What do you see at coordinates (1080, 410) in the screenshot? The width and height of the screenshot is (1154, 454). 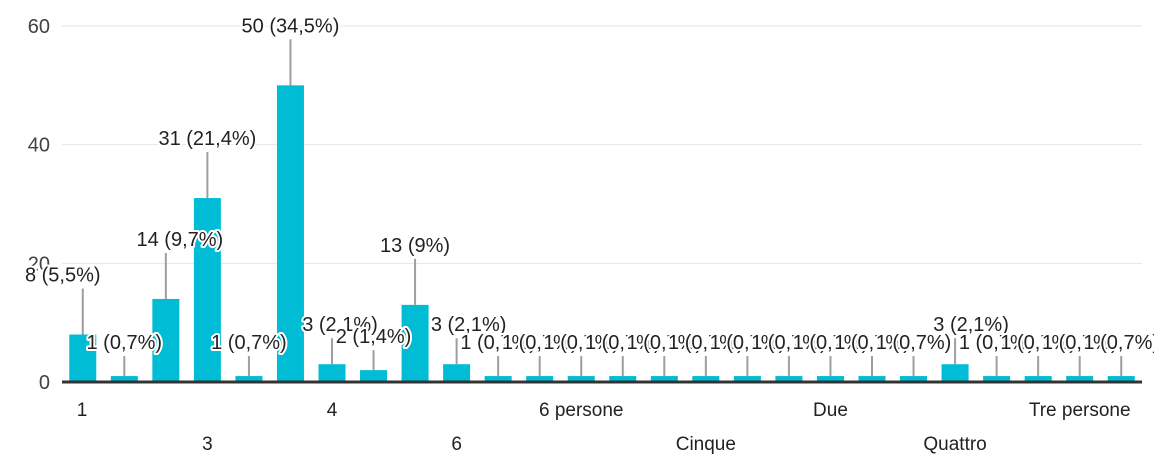 I see `x-tick-label: Tre persone` at bounding box center [1080, 410].